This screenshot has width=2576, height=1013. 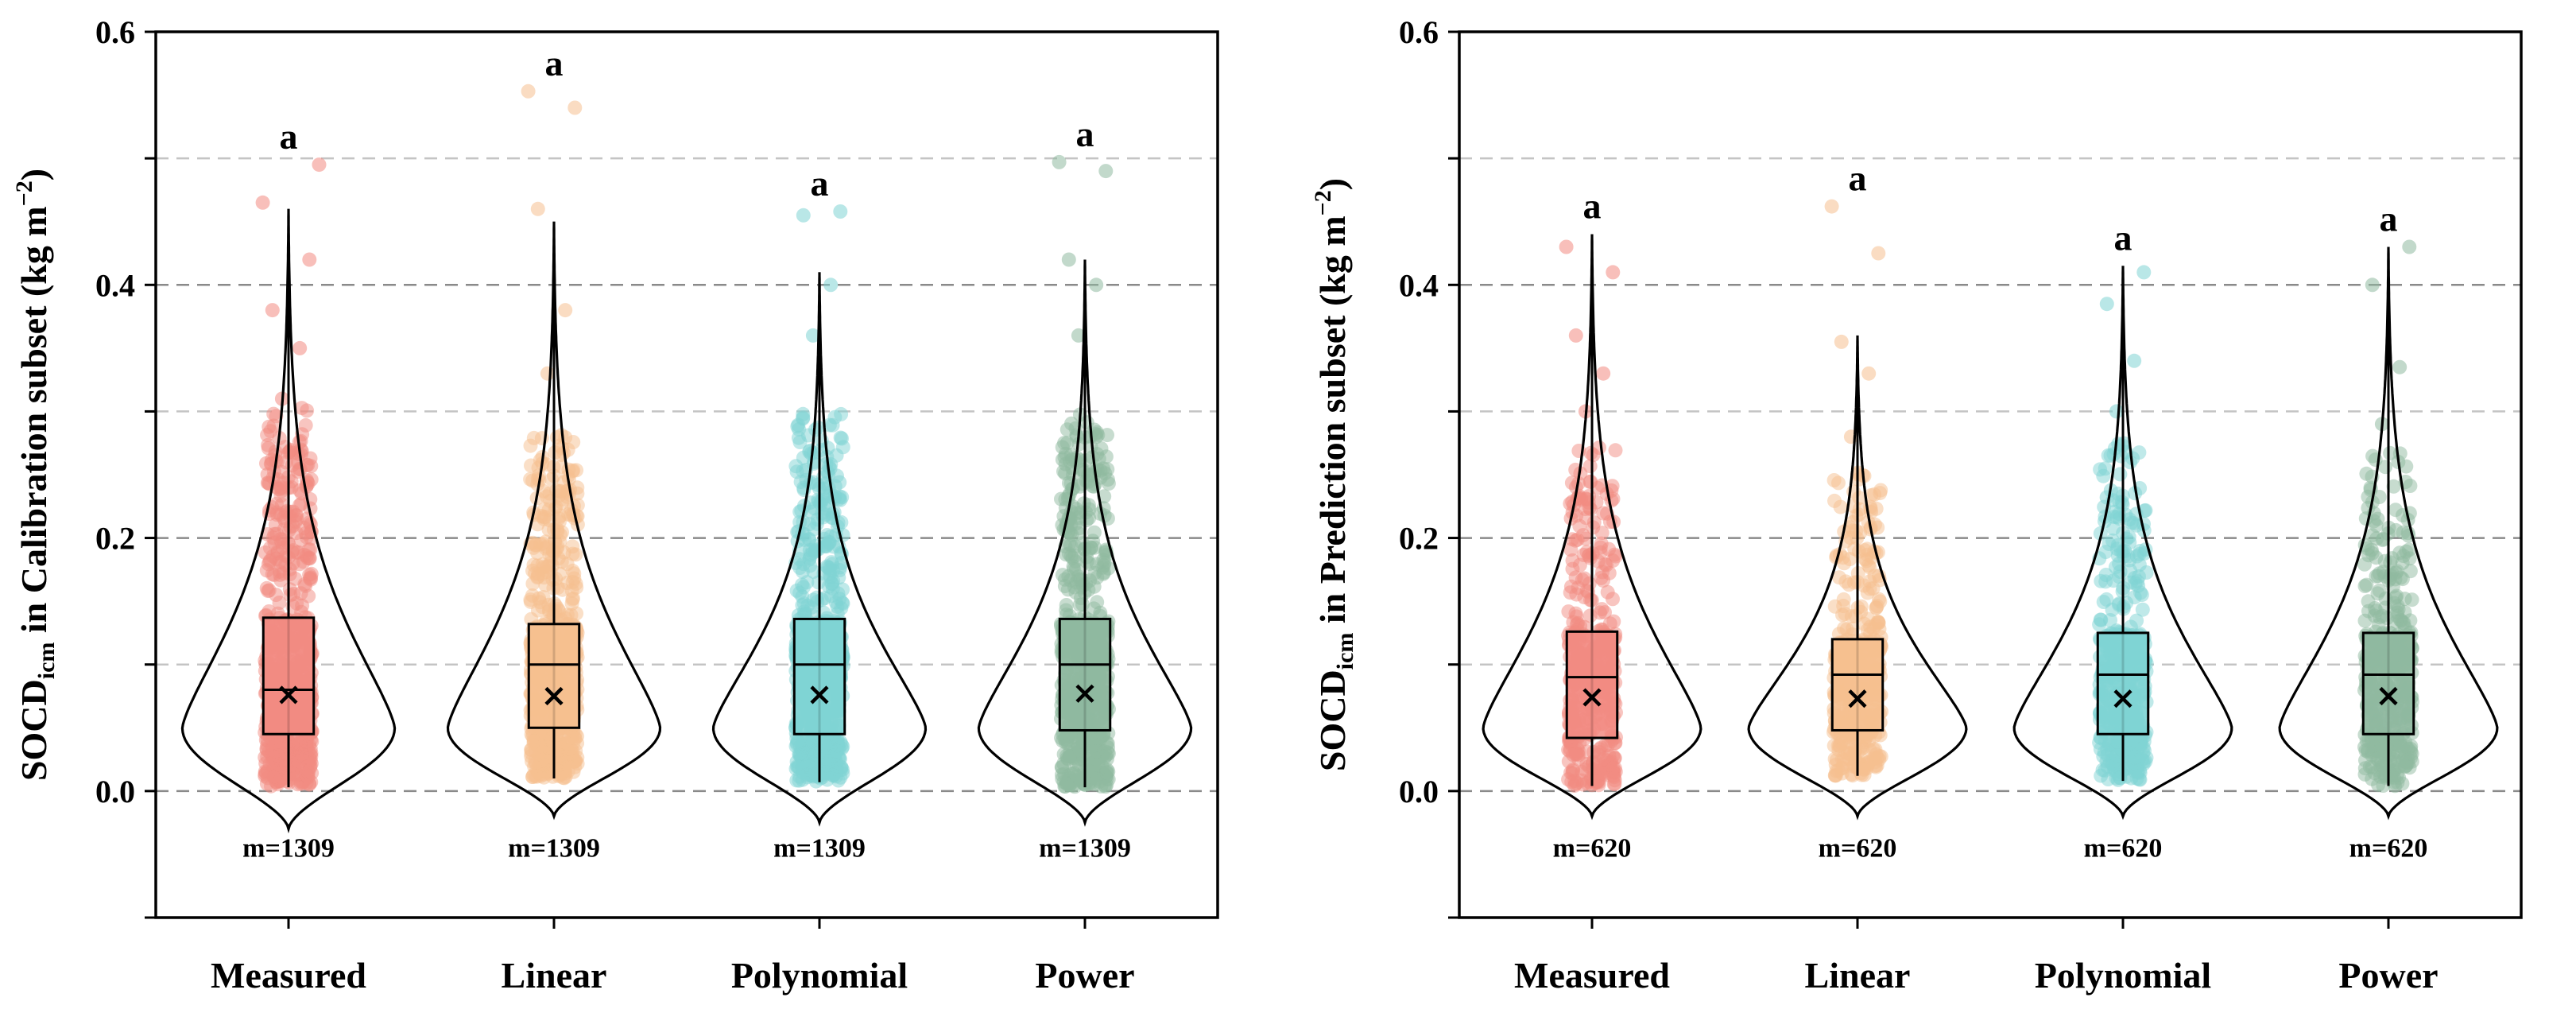 I want to click on count-label: m=1309, so click(x=554, y=849).